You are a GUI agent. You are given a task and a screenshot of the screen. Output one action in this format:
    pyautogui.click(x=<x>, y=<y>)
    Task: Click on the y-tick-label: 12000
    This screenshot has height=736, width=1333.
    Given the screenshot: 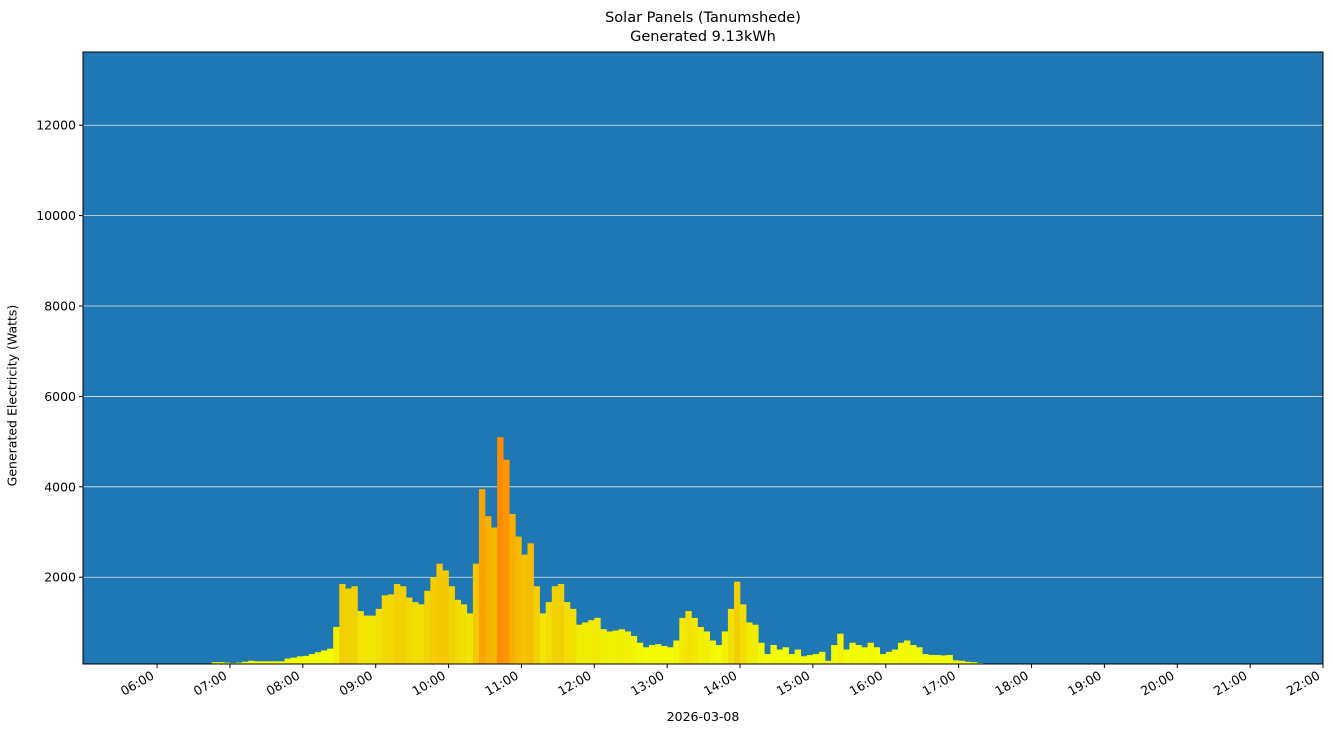 What is the action you would take?
    pyautogui.click(x=56, y=125)
    